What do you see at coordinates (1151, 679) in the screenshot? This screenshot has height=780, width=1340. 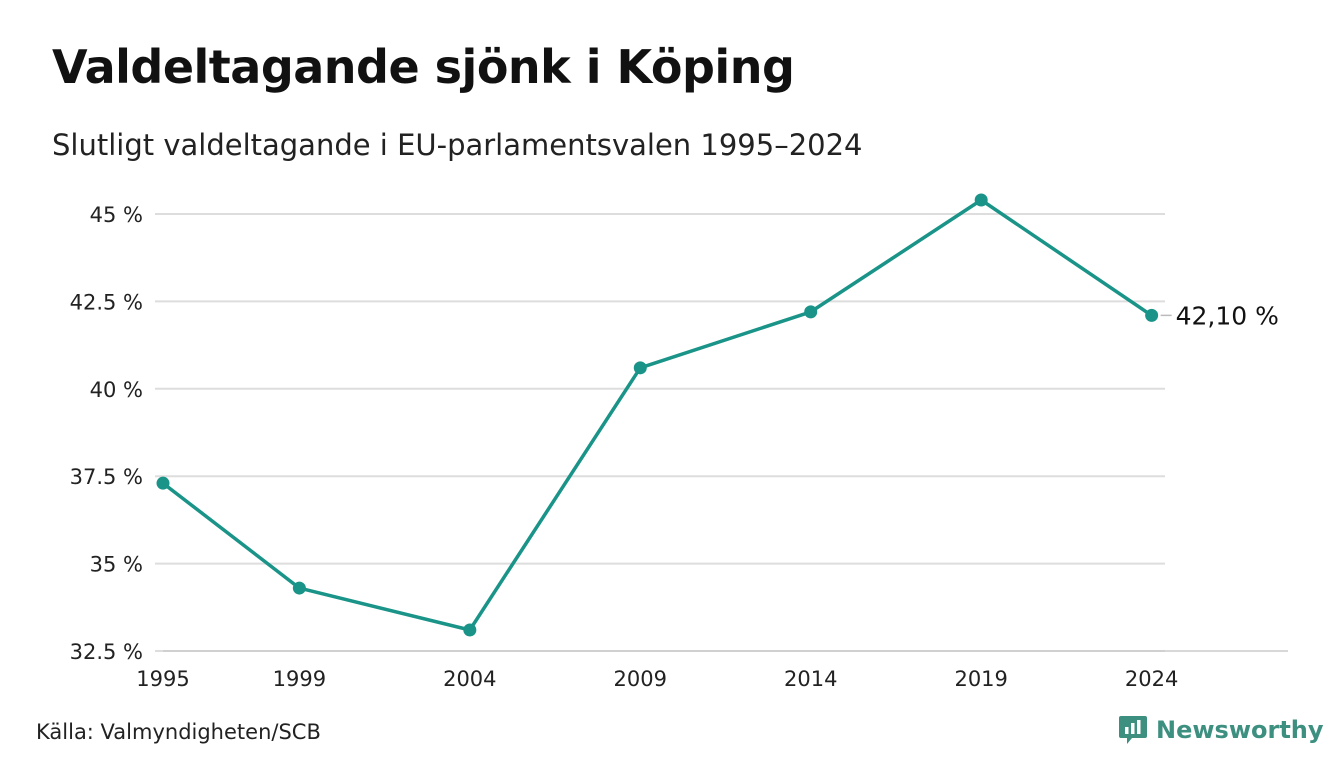 I see `x-tick-label: 2024` at bounding box center [1151, 679].